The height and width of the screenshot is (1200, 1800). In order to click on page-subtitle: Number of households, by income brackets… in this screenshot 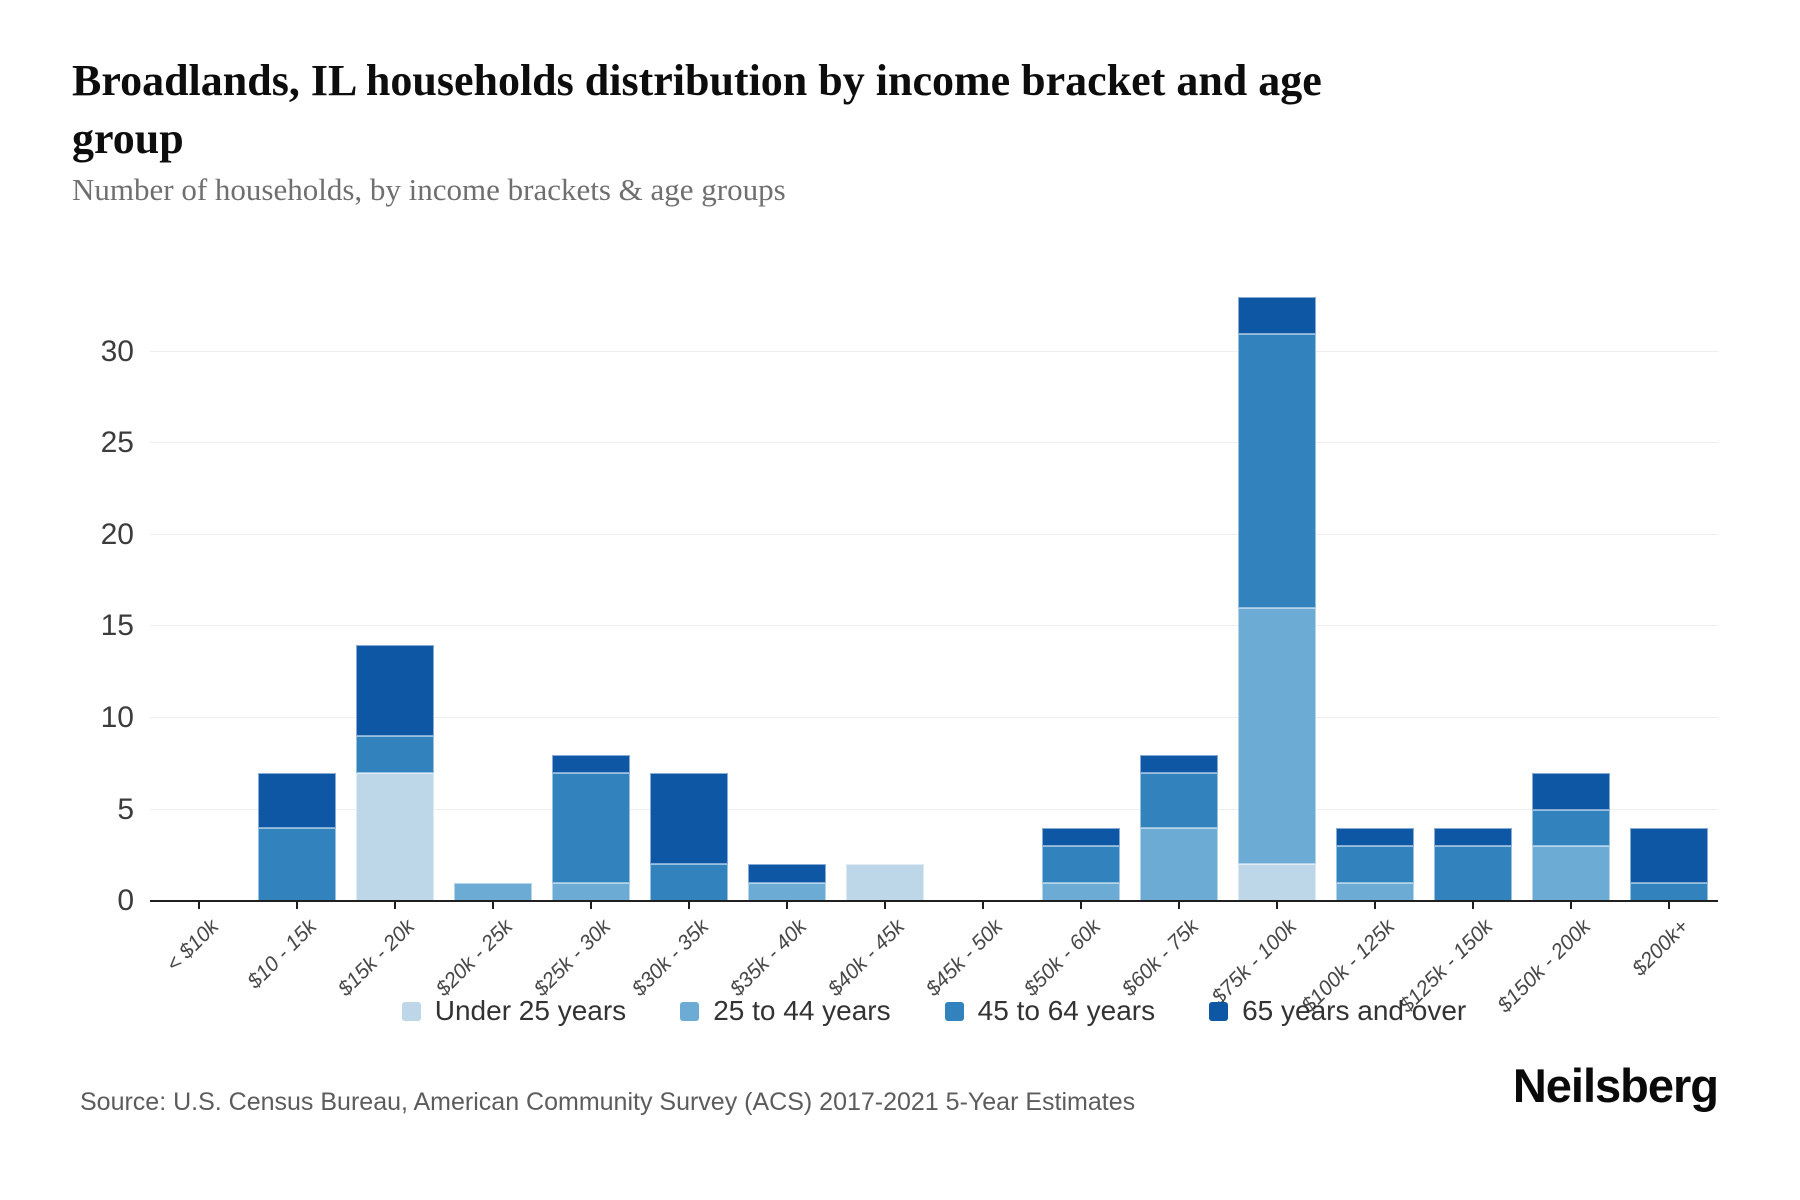, I will do `click(429, 189)`.